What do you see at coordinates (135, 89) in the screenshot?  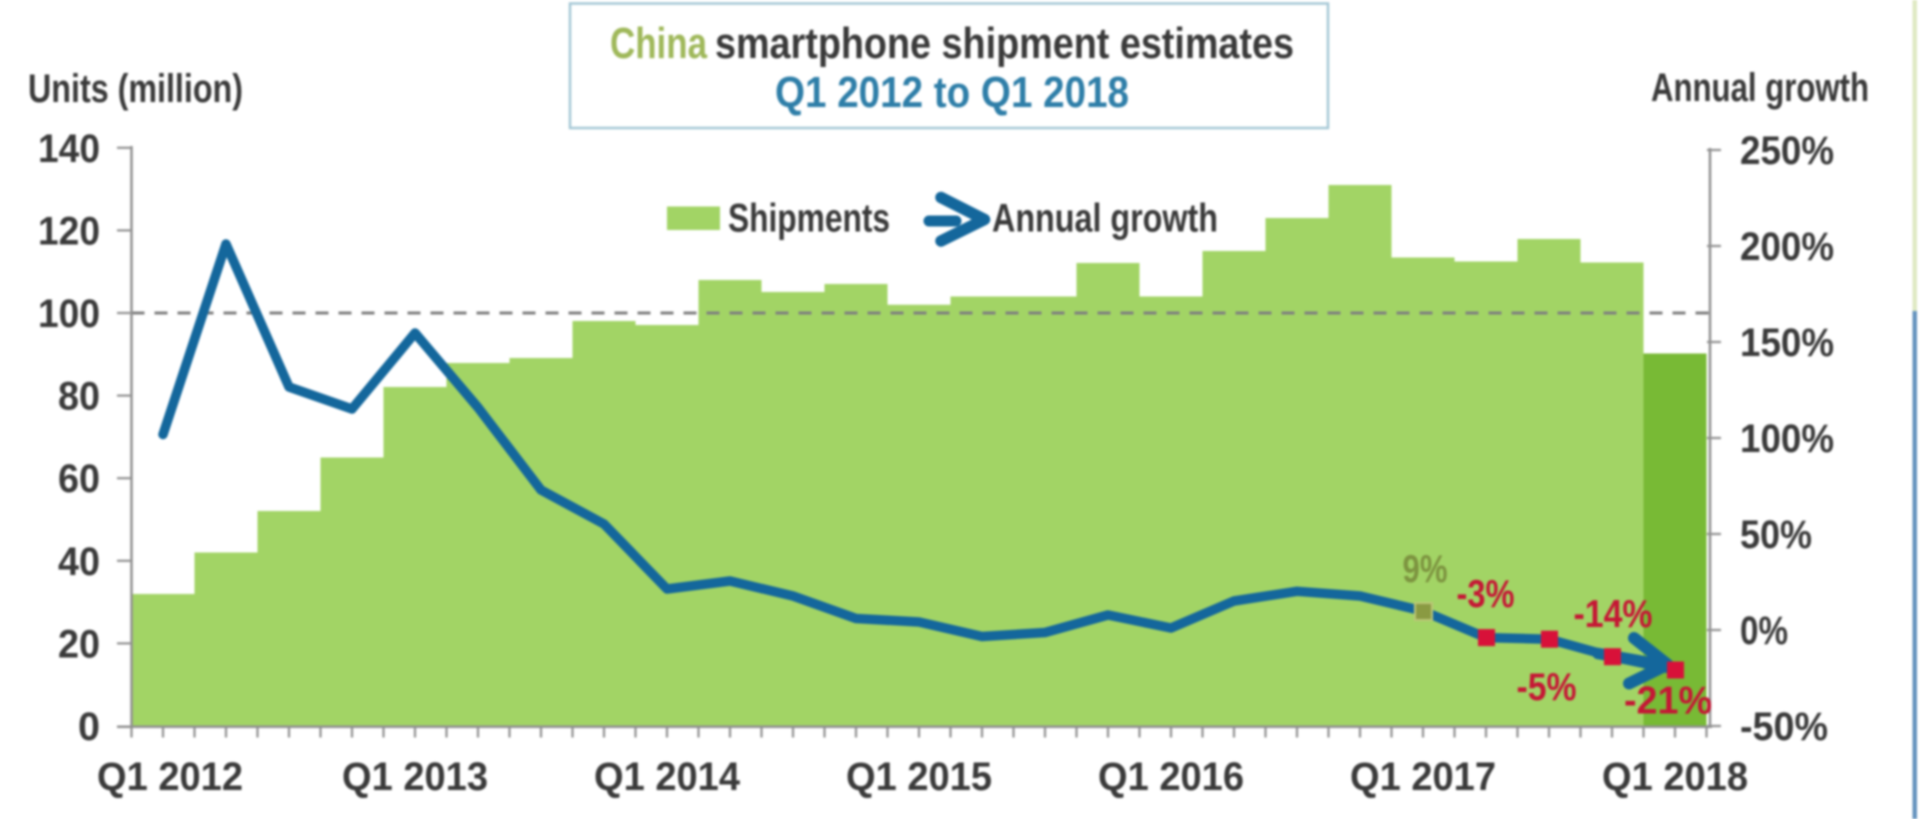 I see `svg-text: Units (million)` at bounding box center [135, 89].